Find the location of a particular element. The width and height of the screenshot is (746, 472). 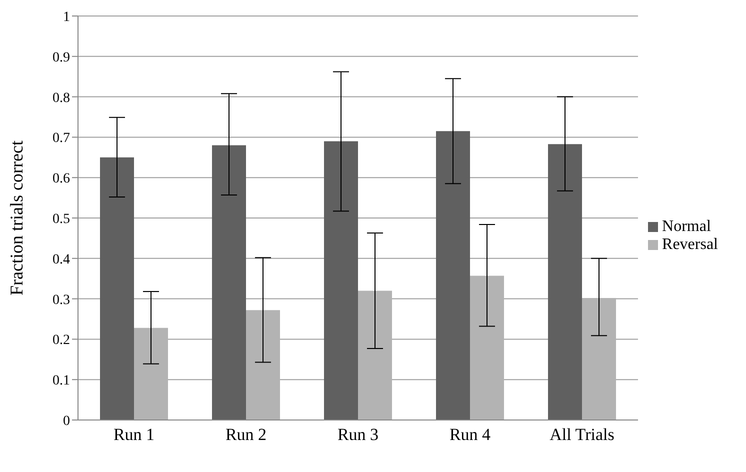

legend-label: Reversal is located at coordinates (690, 244).